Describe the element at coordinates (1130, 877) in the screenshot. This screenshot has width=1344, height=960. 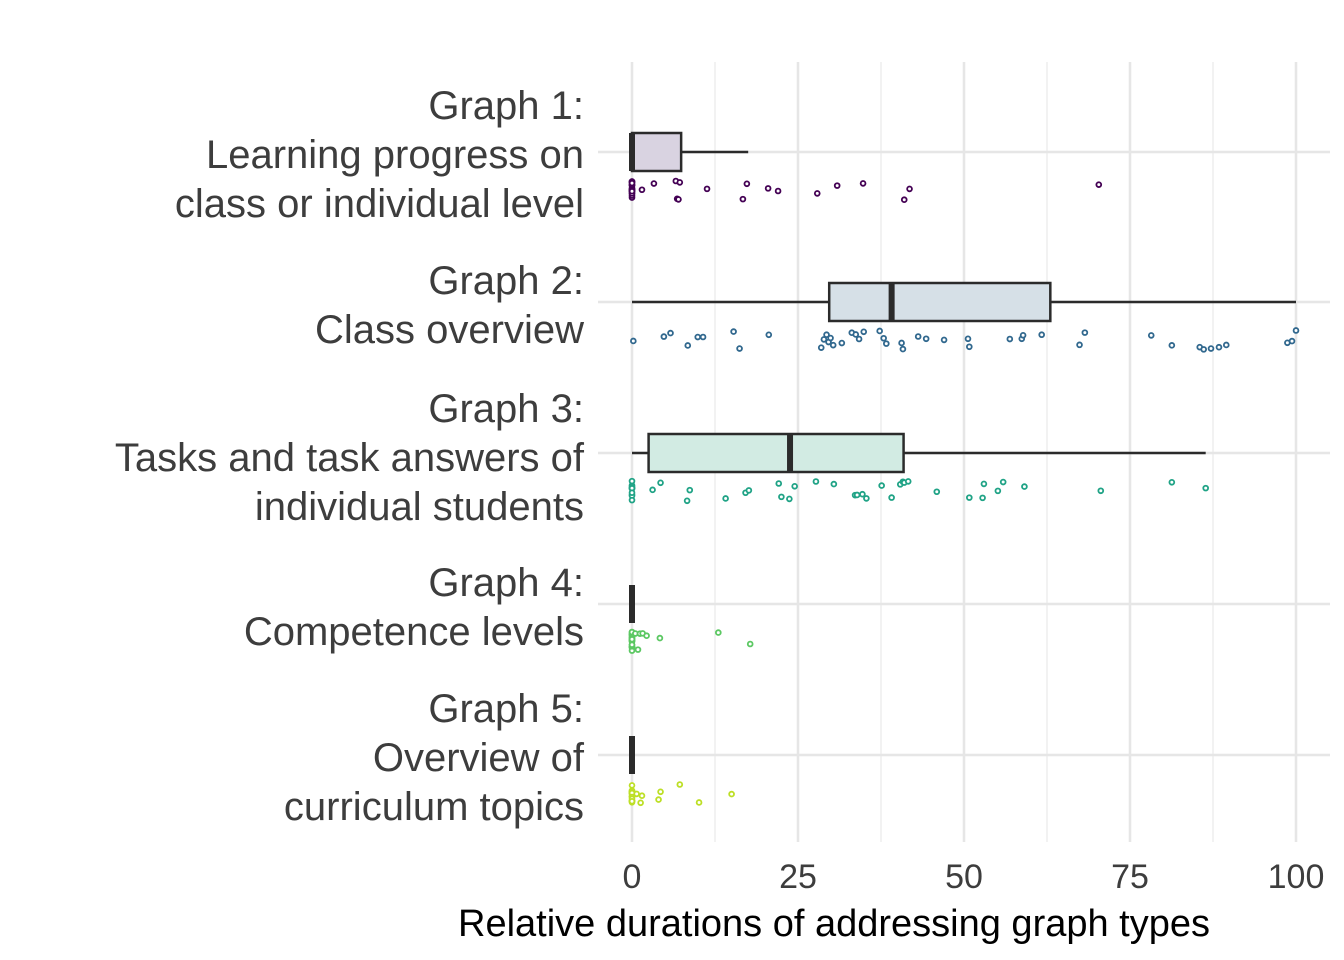
I see `x-tick-label: 75` at that location.